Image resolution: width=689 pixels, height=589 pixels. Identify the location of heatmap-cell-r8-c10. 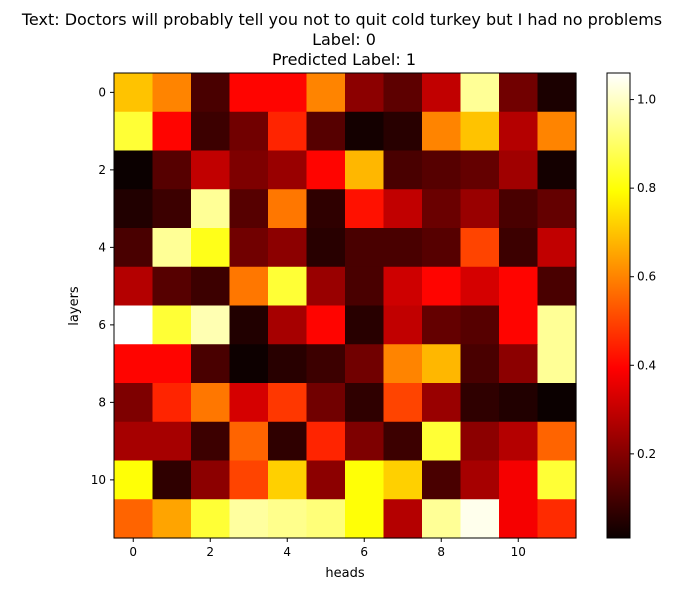
(519, 403).